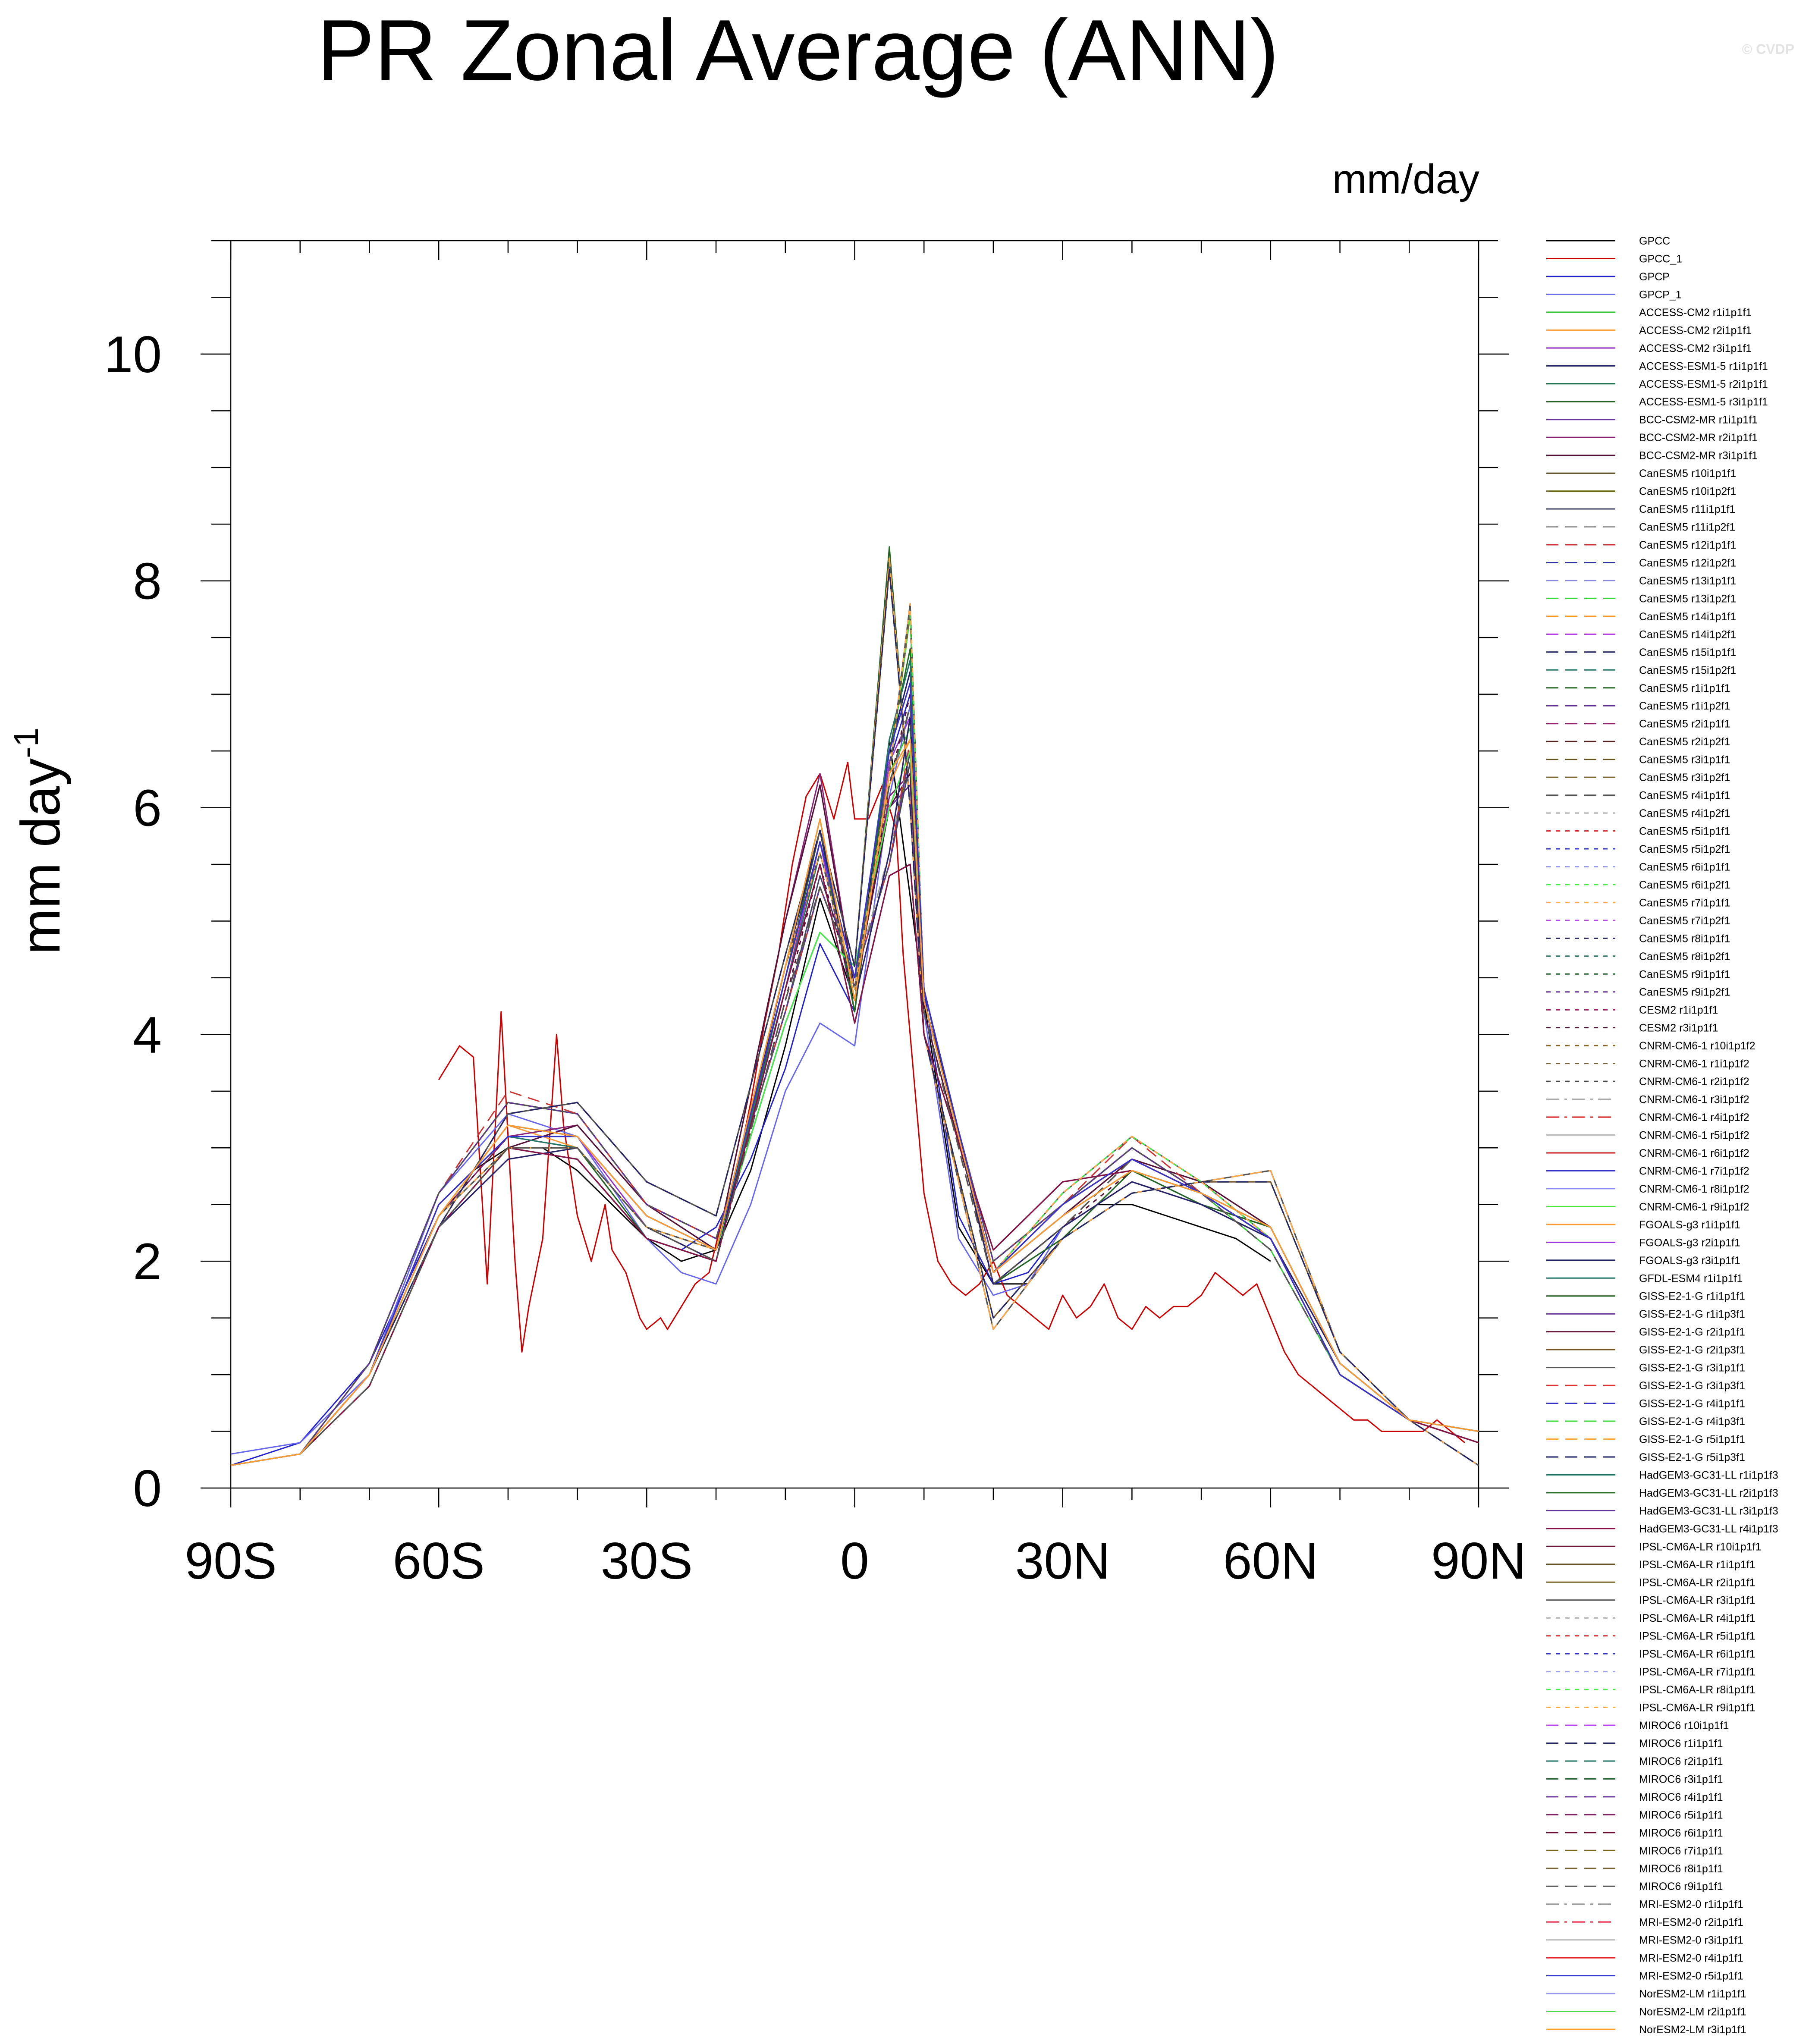 Image resolution: width=1812 pixels, height=2044 pixels. I want to click on legend-label: CNRM-CM6-1 r9i1p1f2, so click(1694, 1207).